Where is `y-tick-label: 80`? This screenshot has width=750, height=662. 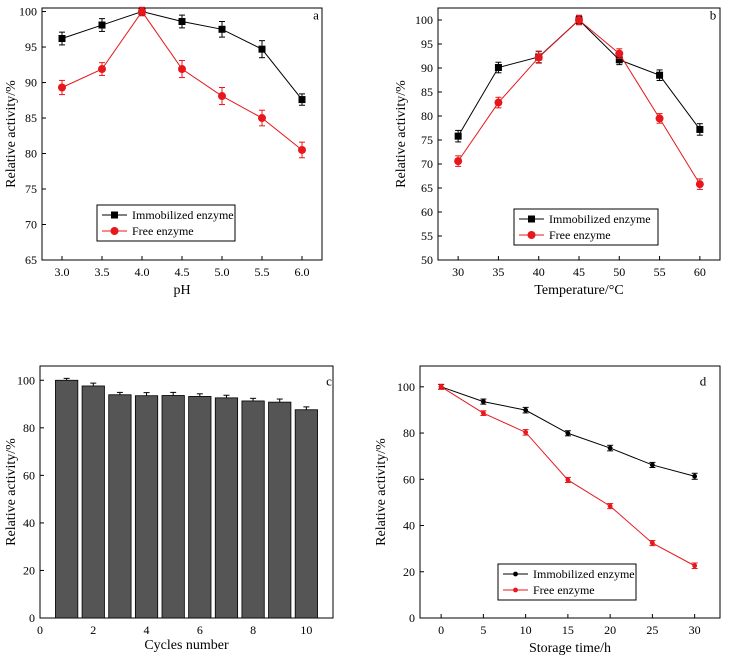 y-tick-label: 80 is located at coordinates (29, 428).